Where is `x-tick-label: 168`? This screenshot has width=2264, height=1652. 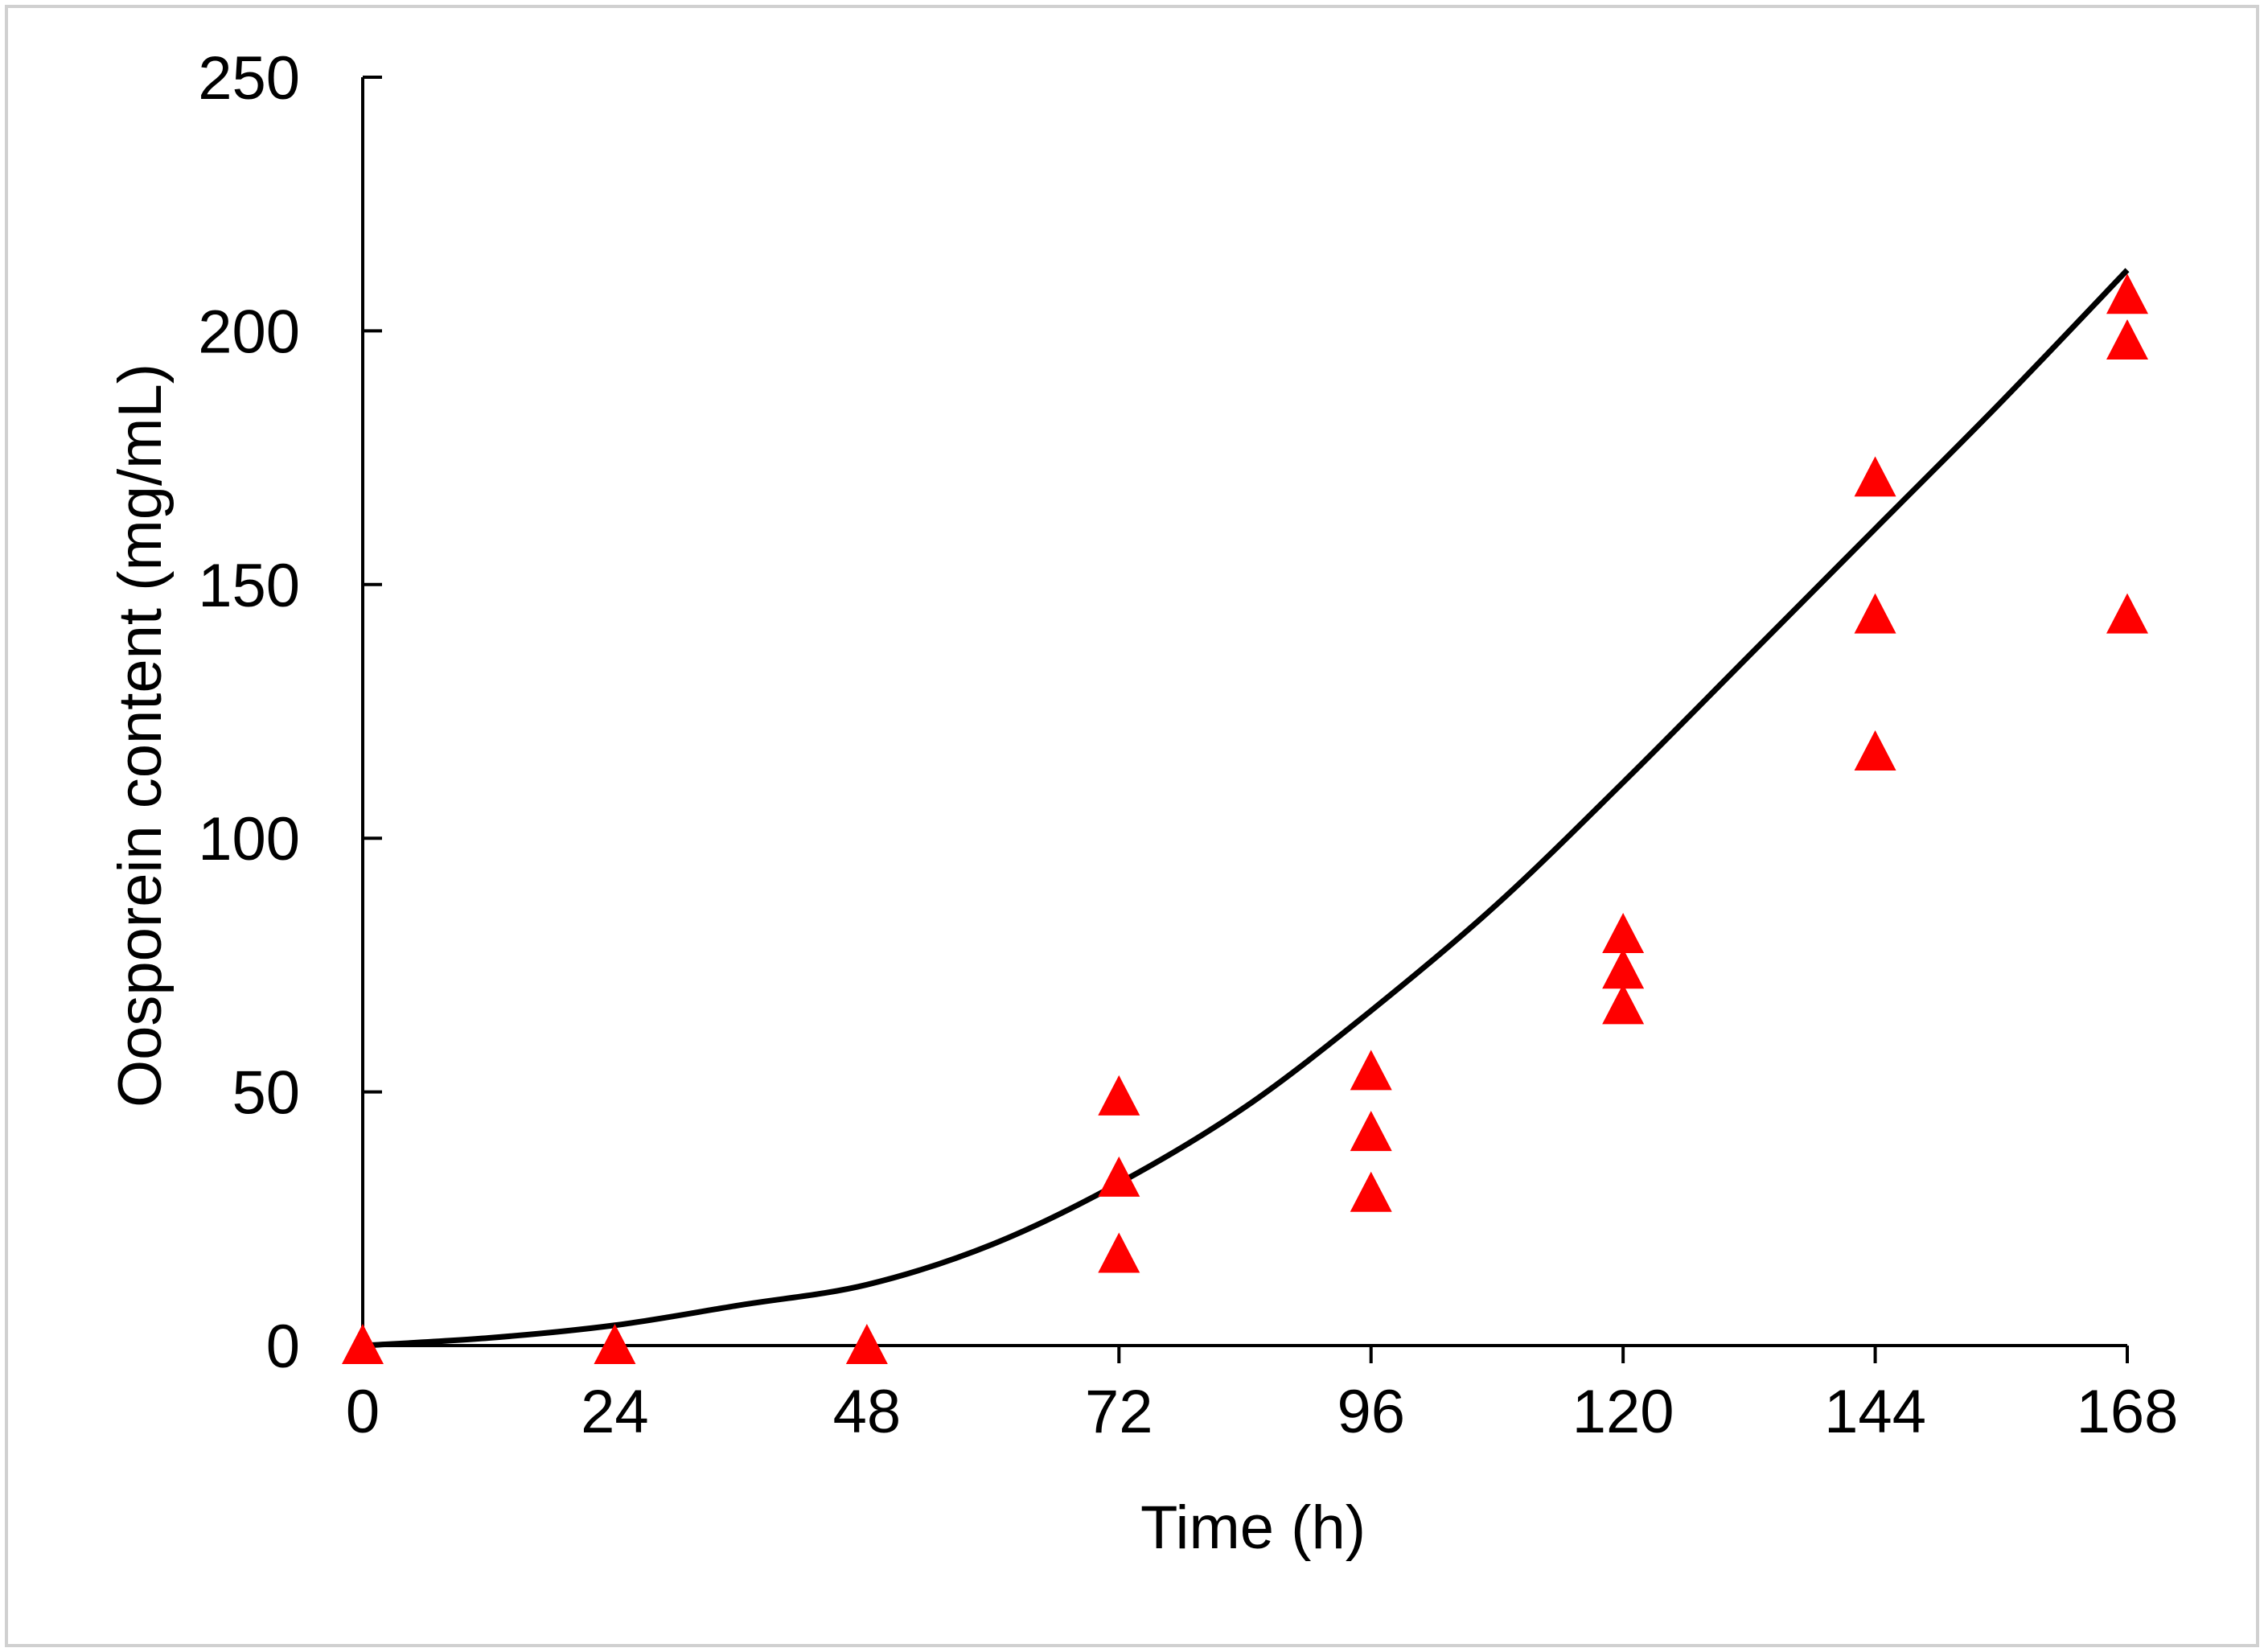
x-tick-label: 168 is located at coordinates (2128, 1412).